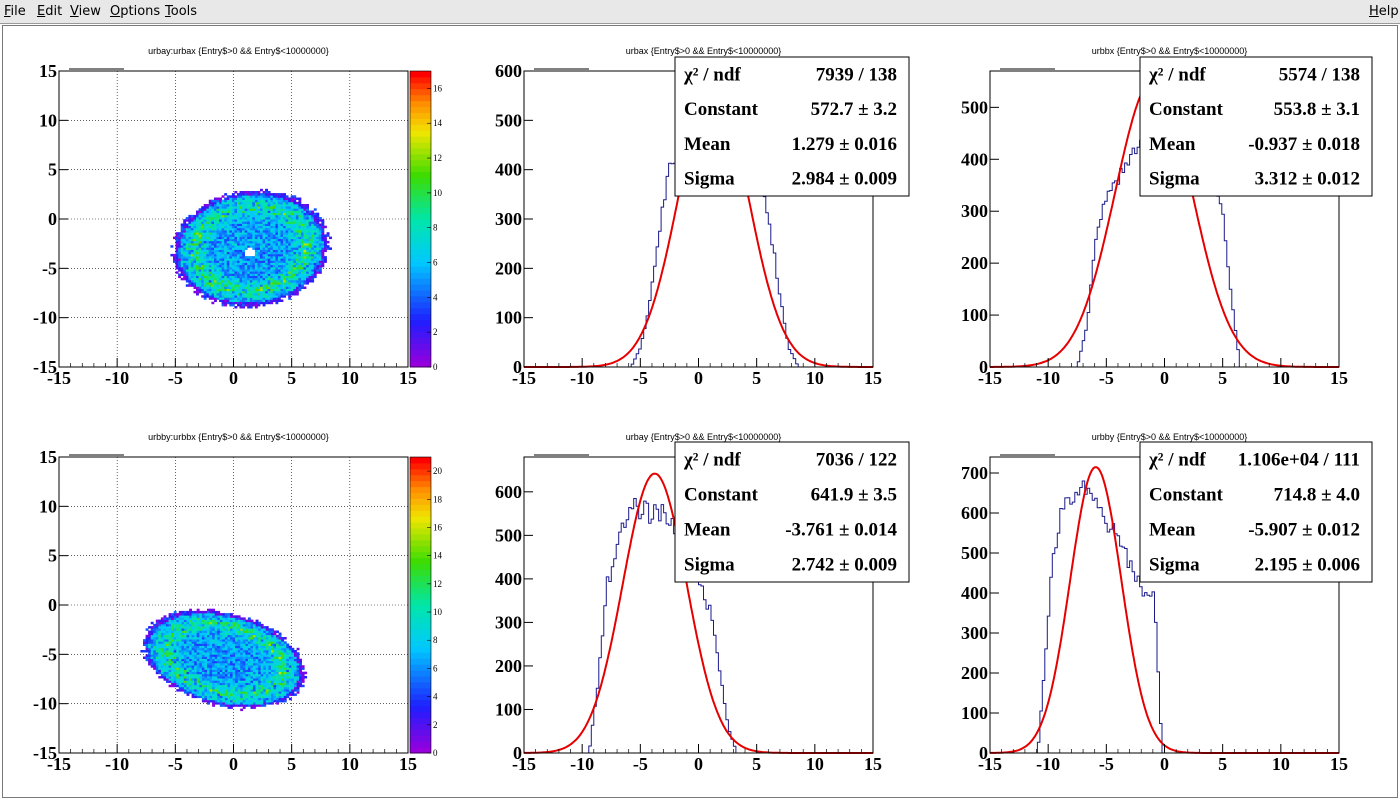 Image resolution: width=1400 pixels, height=800 pixels. Describe the element at coordinates (1177, 74) in the screenshot. I see `stats-label: χ² / ndf` at that location.